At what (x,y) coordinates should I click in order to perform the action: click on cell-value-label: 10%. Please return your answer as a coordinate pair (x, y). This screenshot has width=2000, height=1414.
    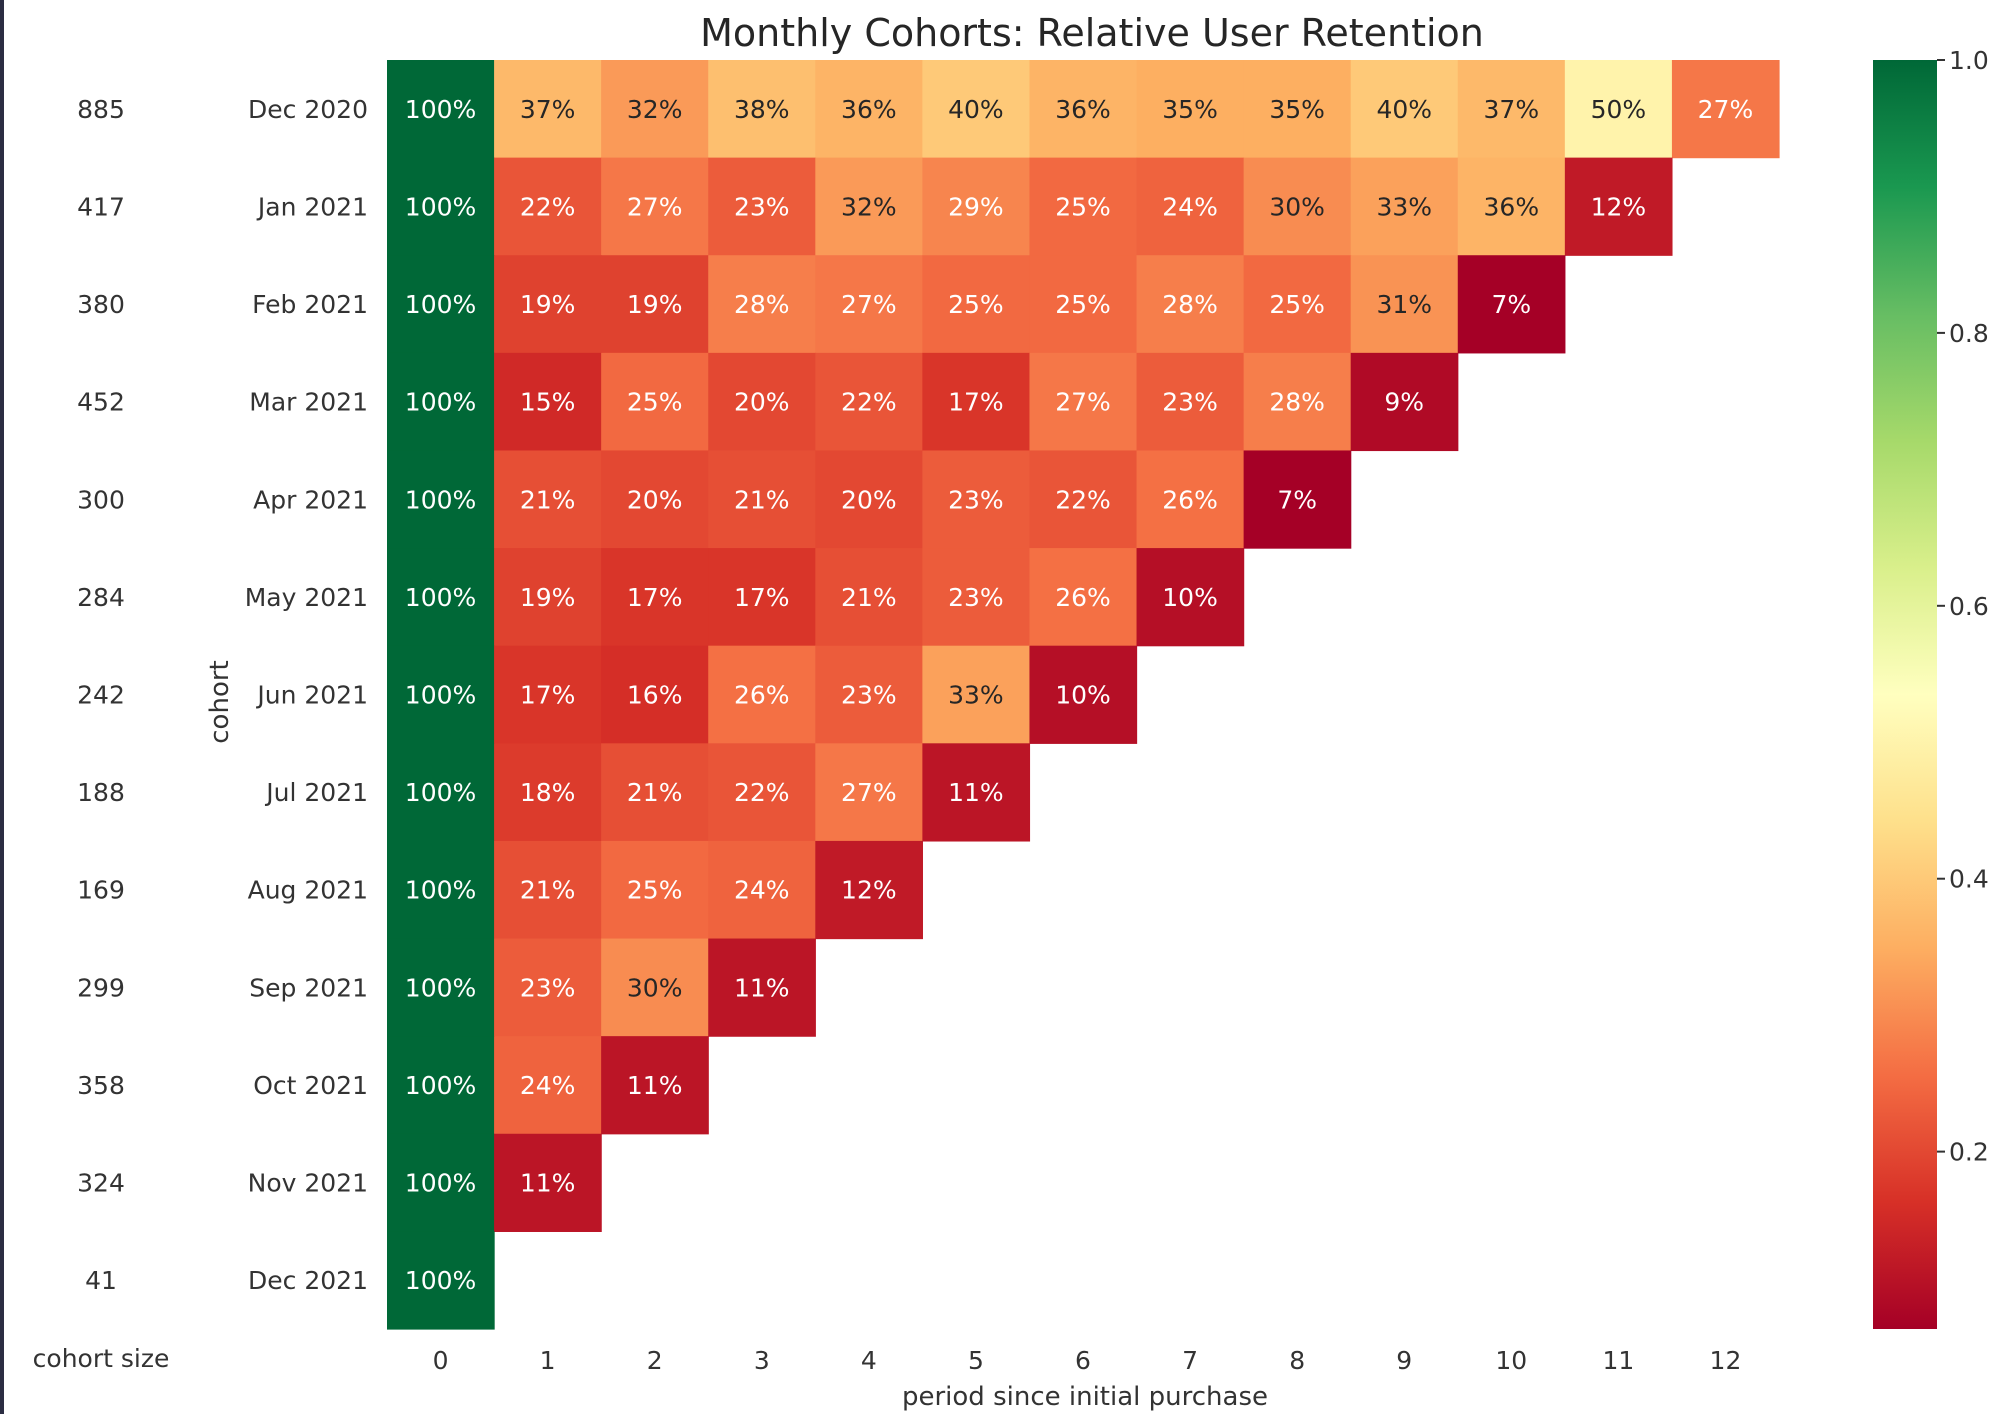
    Looking at the image, I should click on (1190, 597).